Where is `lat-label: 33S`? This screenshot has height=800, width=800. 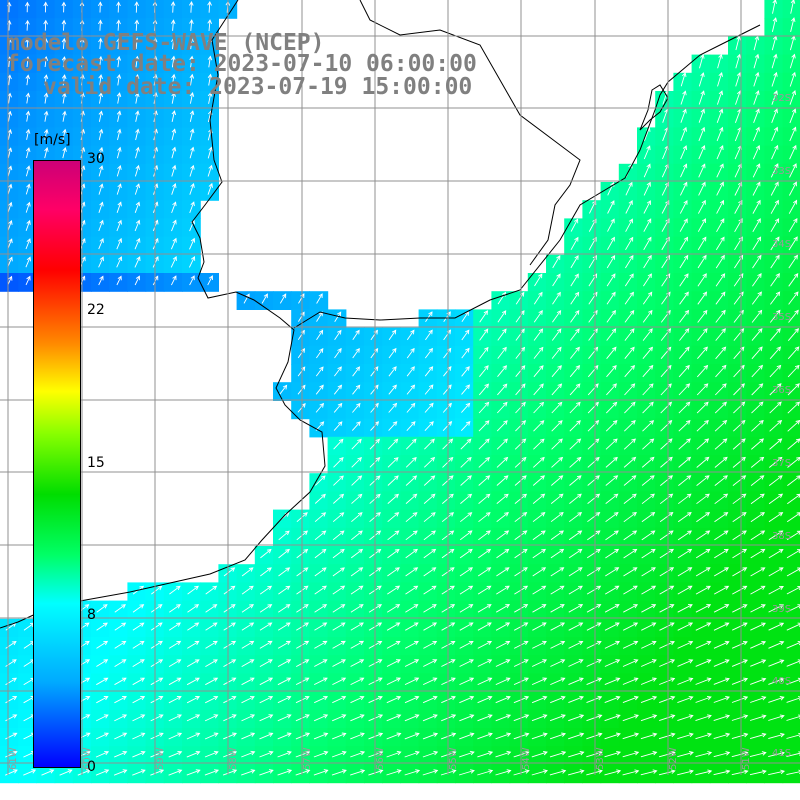
lat-label: 33S is located at coordinates (781, 171).